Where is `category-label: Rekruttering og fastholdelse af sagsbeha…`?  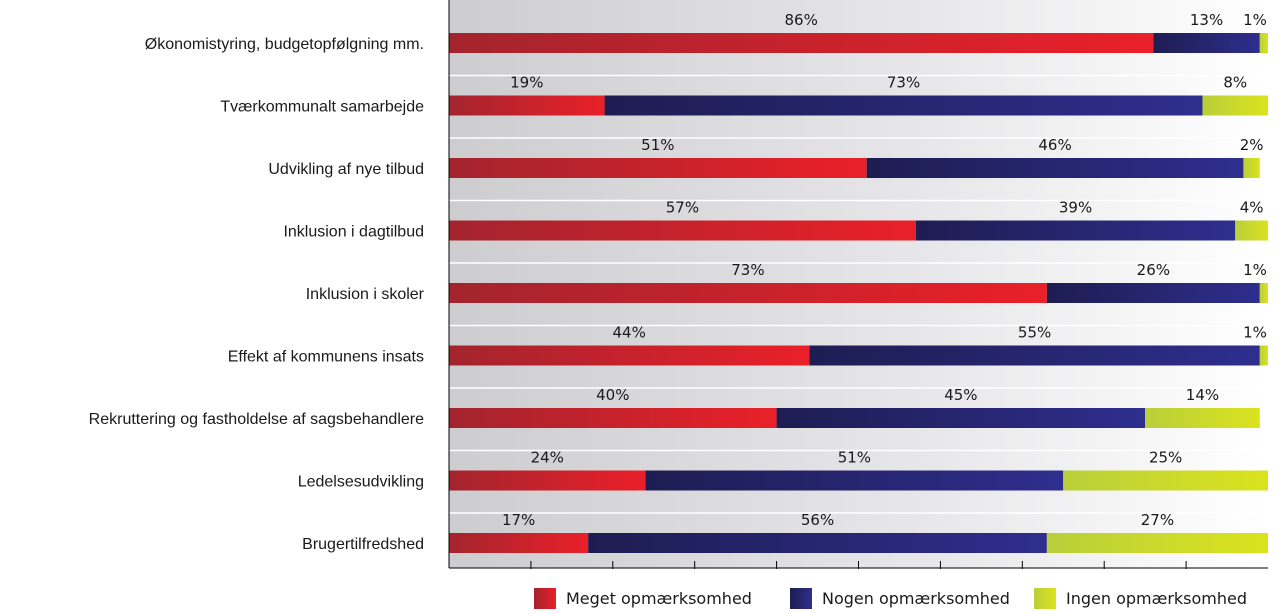 category-label: Rekruttering og fastholdelse af sagsbeha… is located at coordinates (256, 419).